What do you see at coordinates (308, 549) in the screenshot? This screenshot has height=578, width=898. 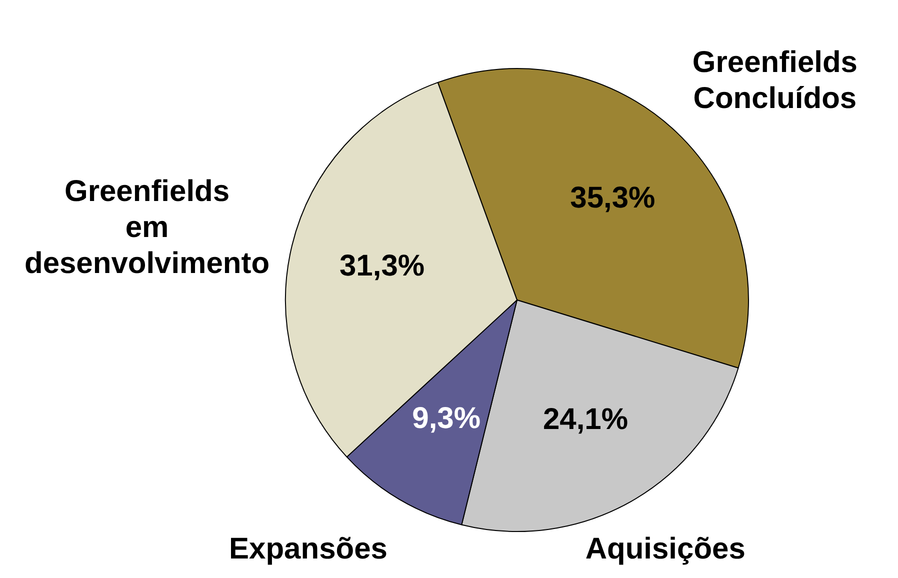 I see `slice-label: Expansões` at bounding box center [308, 549].